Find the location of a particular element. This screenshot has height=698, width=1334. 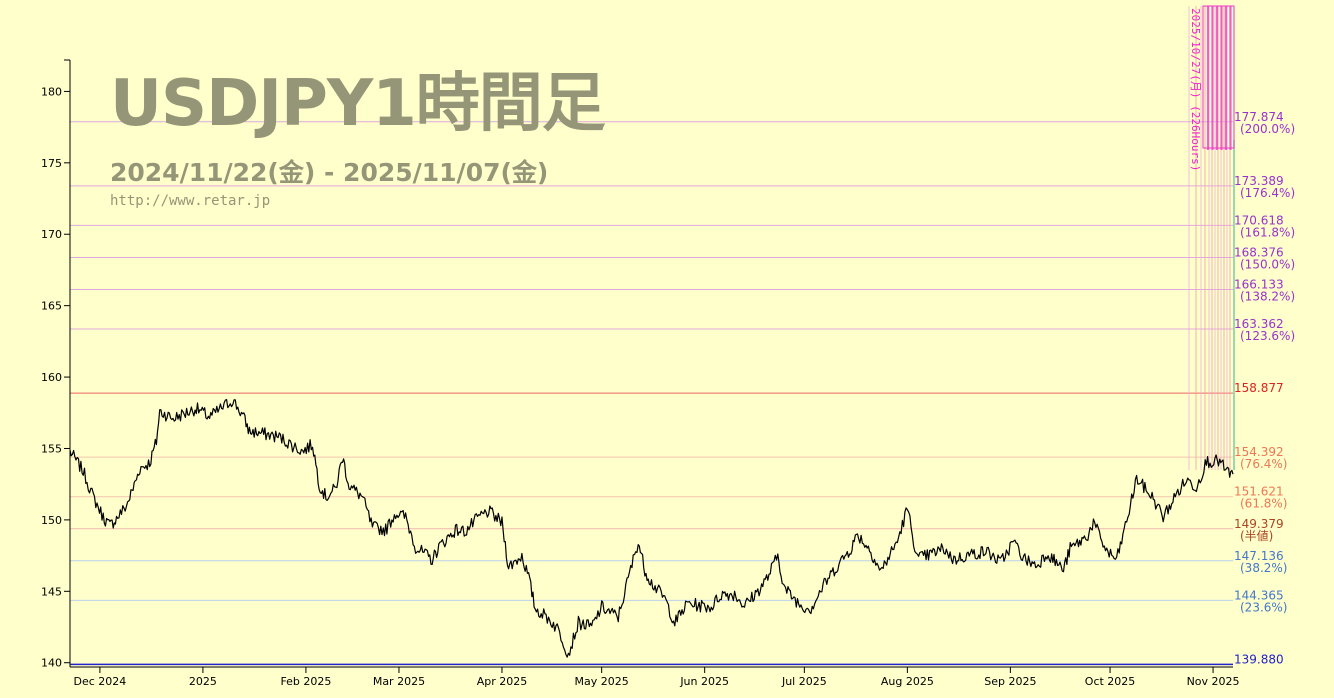

x-tick-label: Sep 2025 is located at coordinates (1010, 681).